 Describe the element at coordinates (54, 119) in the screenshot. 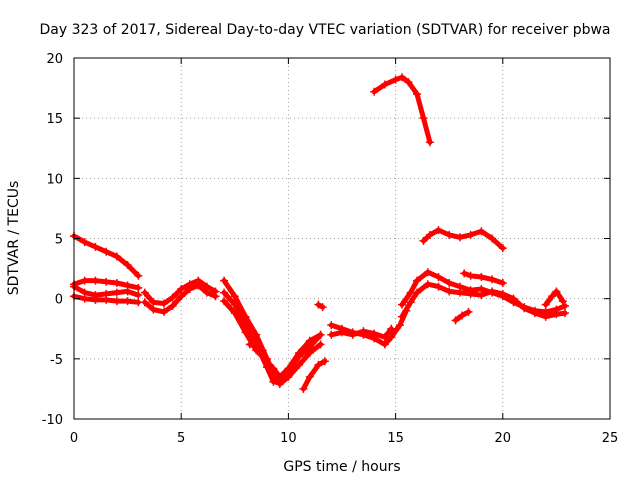

I see `y-tick-label: 15` at that location.